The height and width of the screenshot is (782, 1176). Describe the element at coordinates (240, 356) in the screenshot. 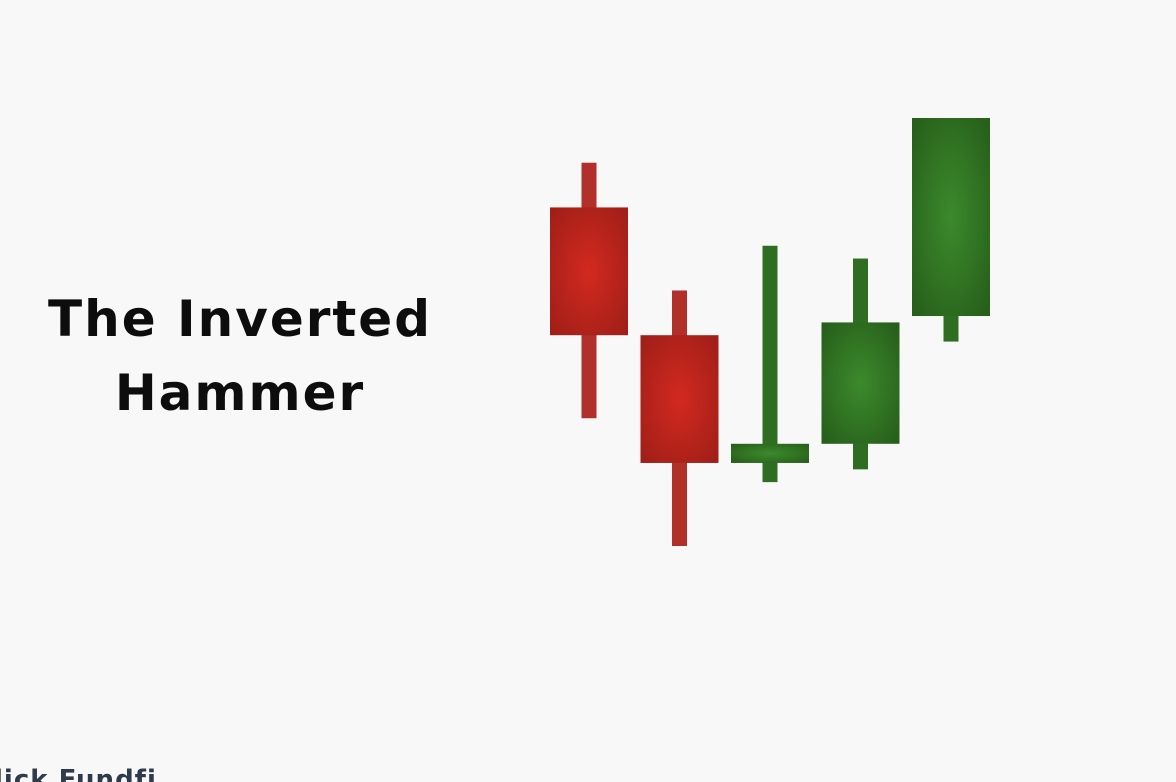

I see `chart-title: The Inverted Hammer` at that location.